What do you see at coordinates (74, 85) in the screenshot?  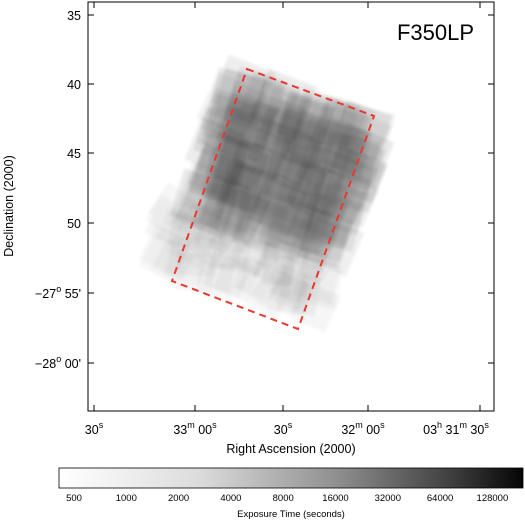 I see `y-tick-label: 40` at bounding box center [74, 85].